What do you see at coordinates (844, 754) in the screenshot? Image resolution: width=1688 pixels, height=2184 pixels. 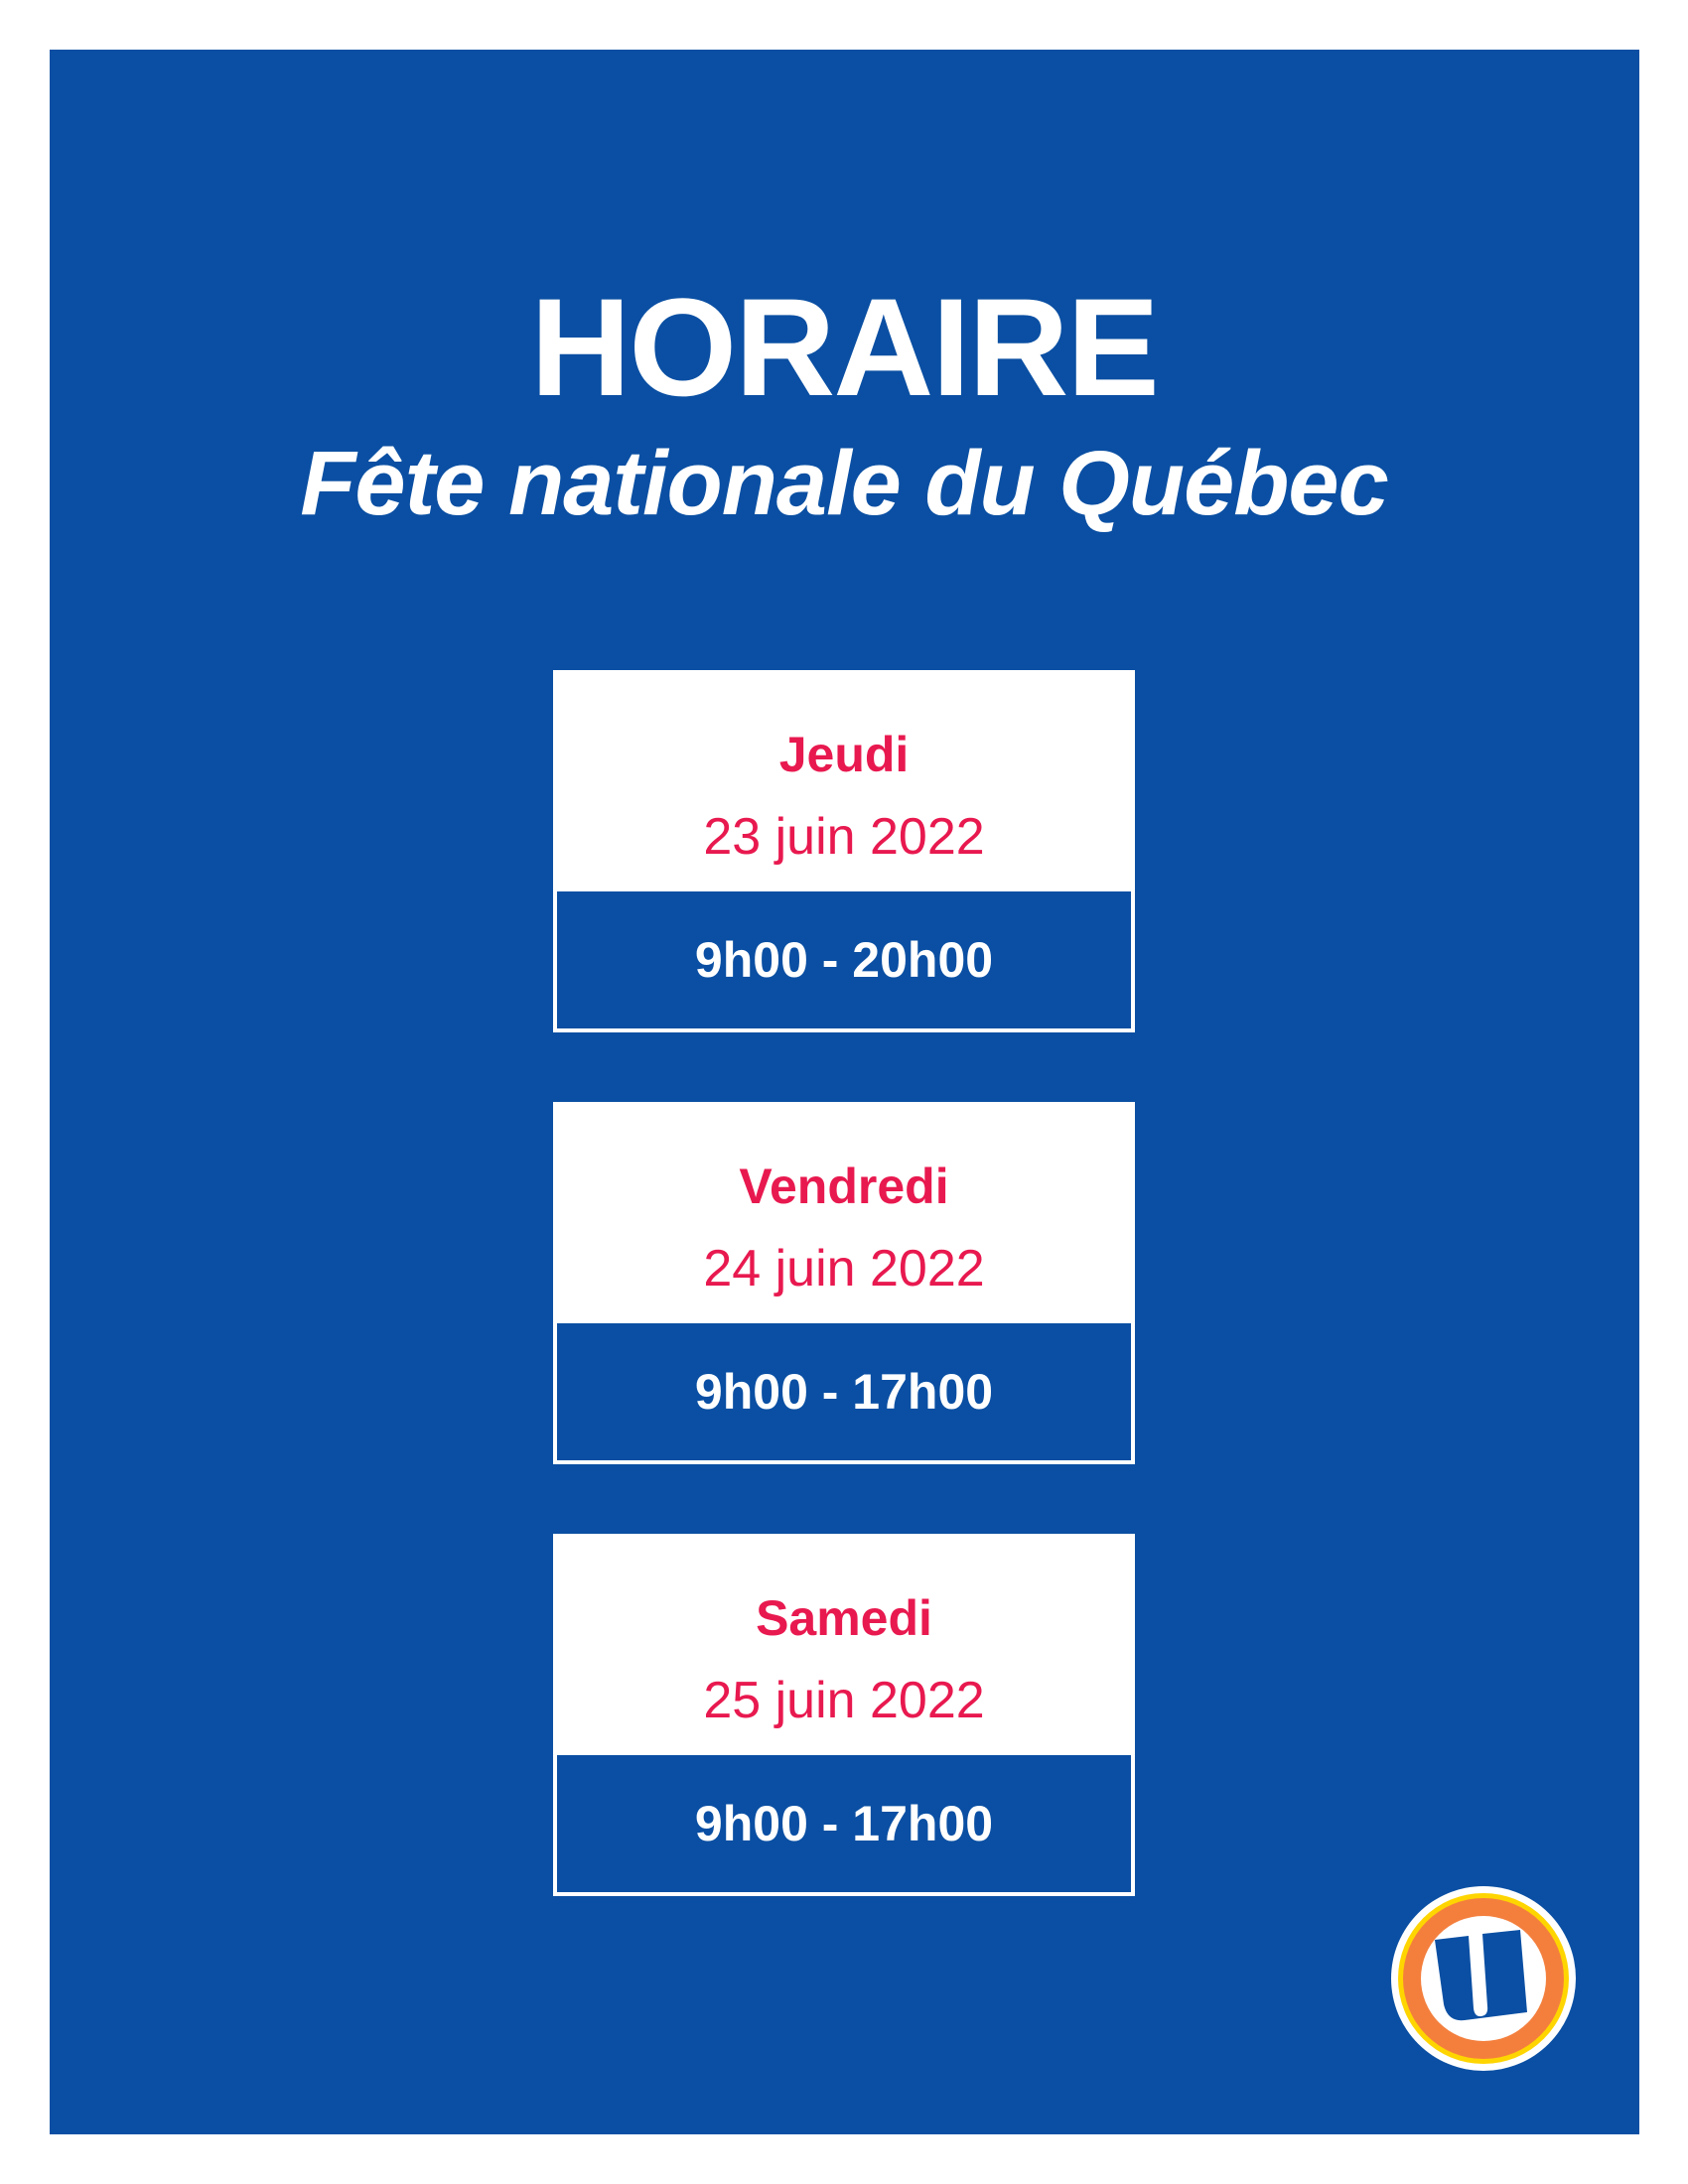 I see `day-label: Jeudi` at bounding box center [844, 754].